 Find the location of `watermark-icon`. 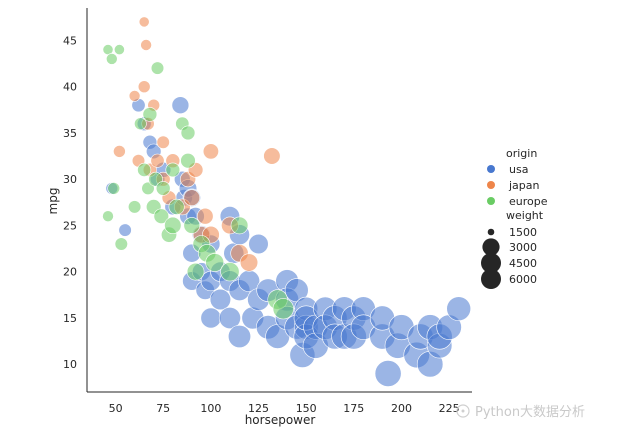

watermark-icon is located at coordinates (463, 411).